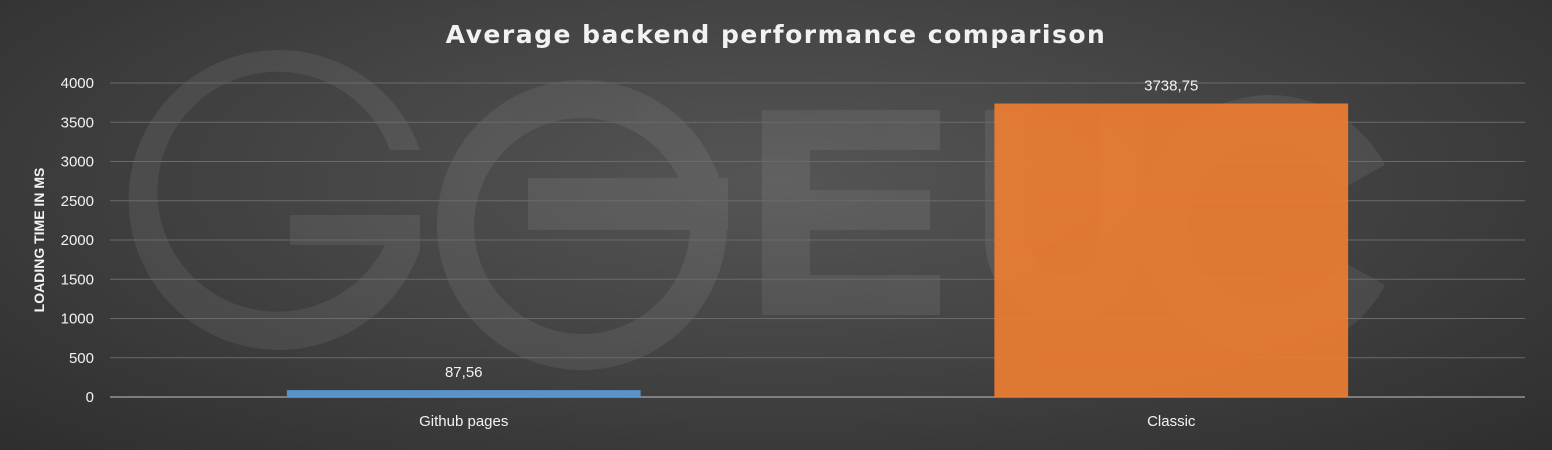 The height and width of the screenshot is (450, 1552). I want to click on data-label: 87,56, so click(464, 372).